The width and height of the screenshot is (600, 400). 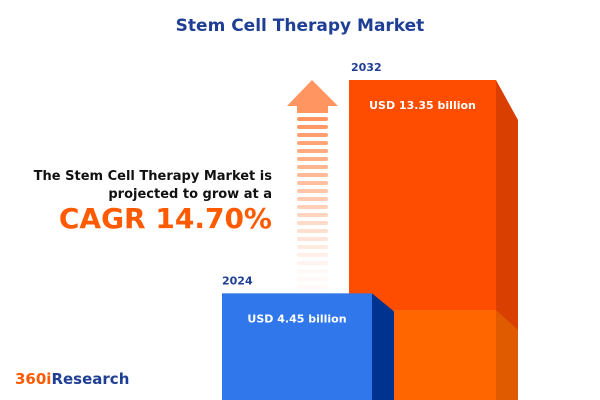 What do you see at coordinates (90, 379) in the screenshot?
I see `logo-word: Research` at bounding box center [90, 379].